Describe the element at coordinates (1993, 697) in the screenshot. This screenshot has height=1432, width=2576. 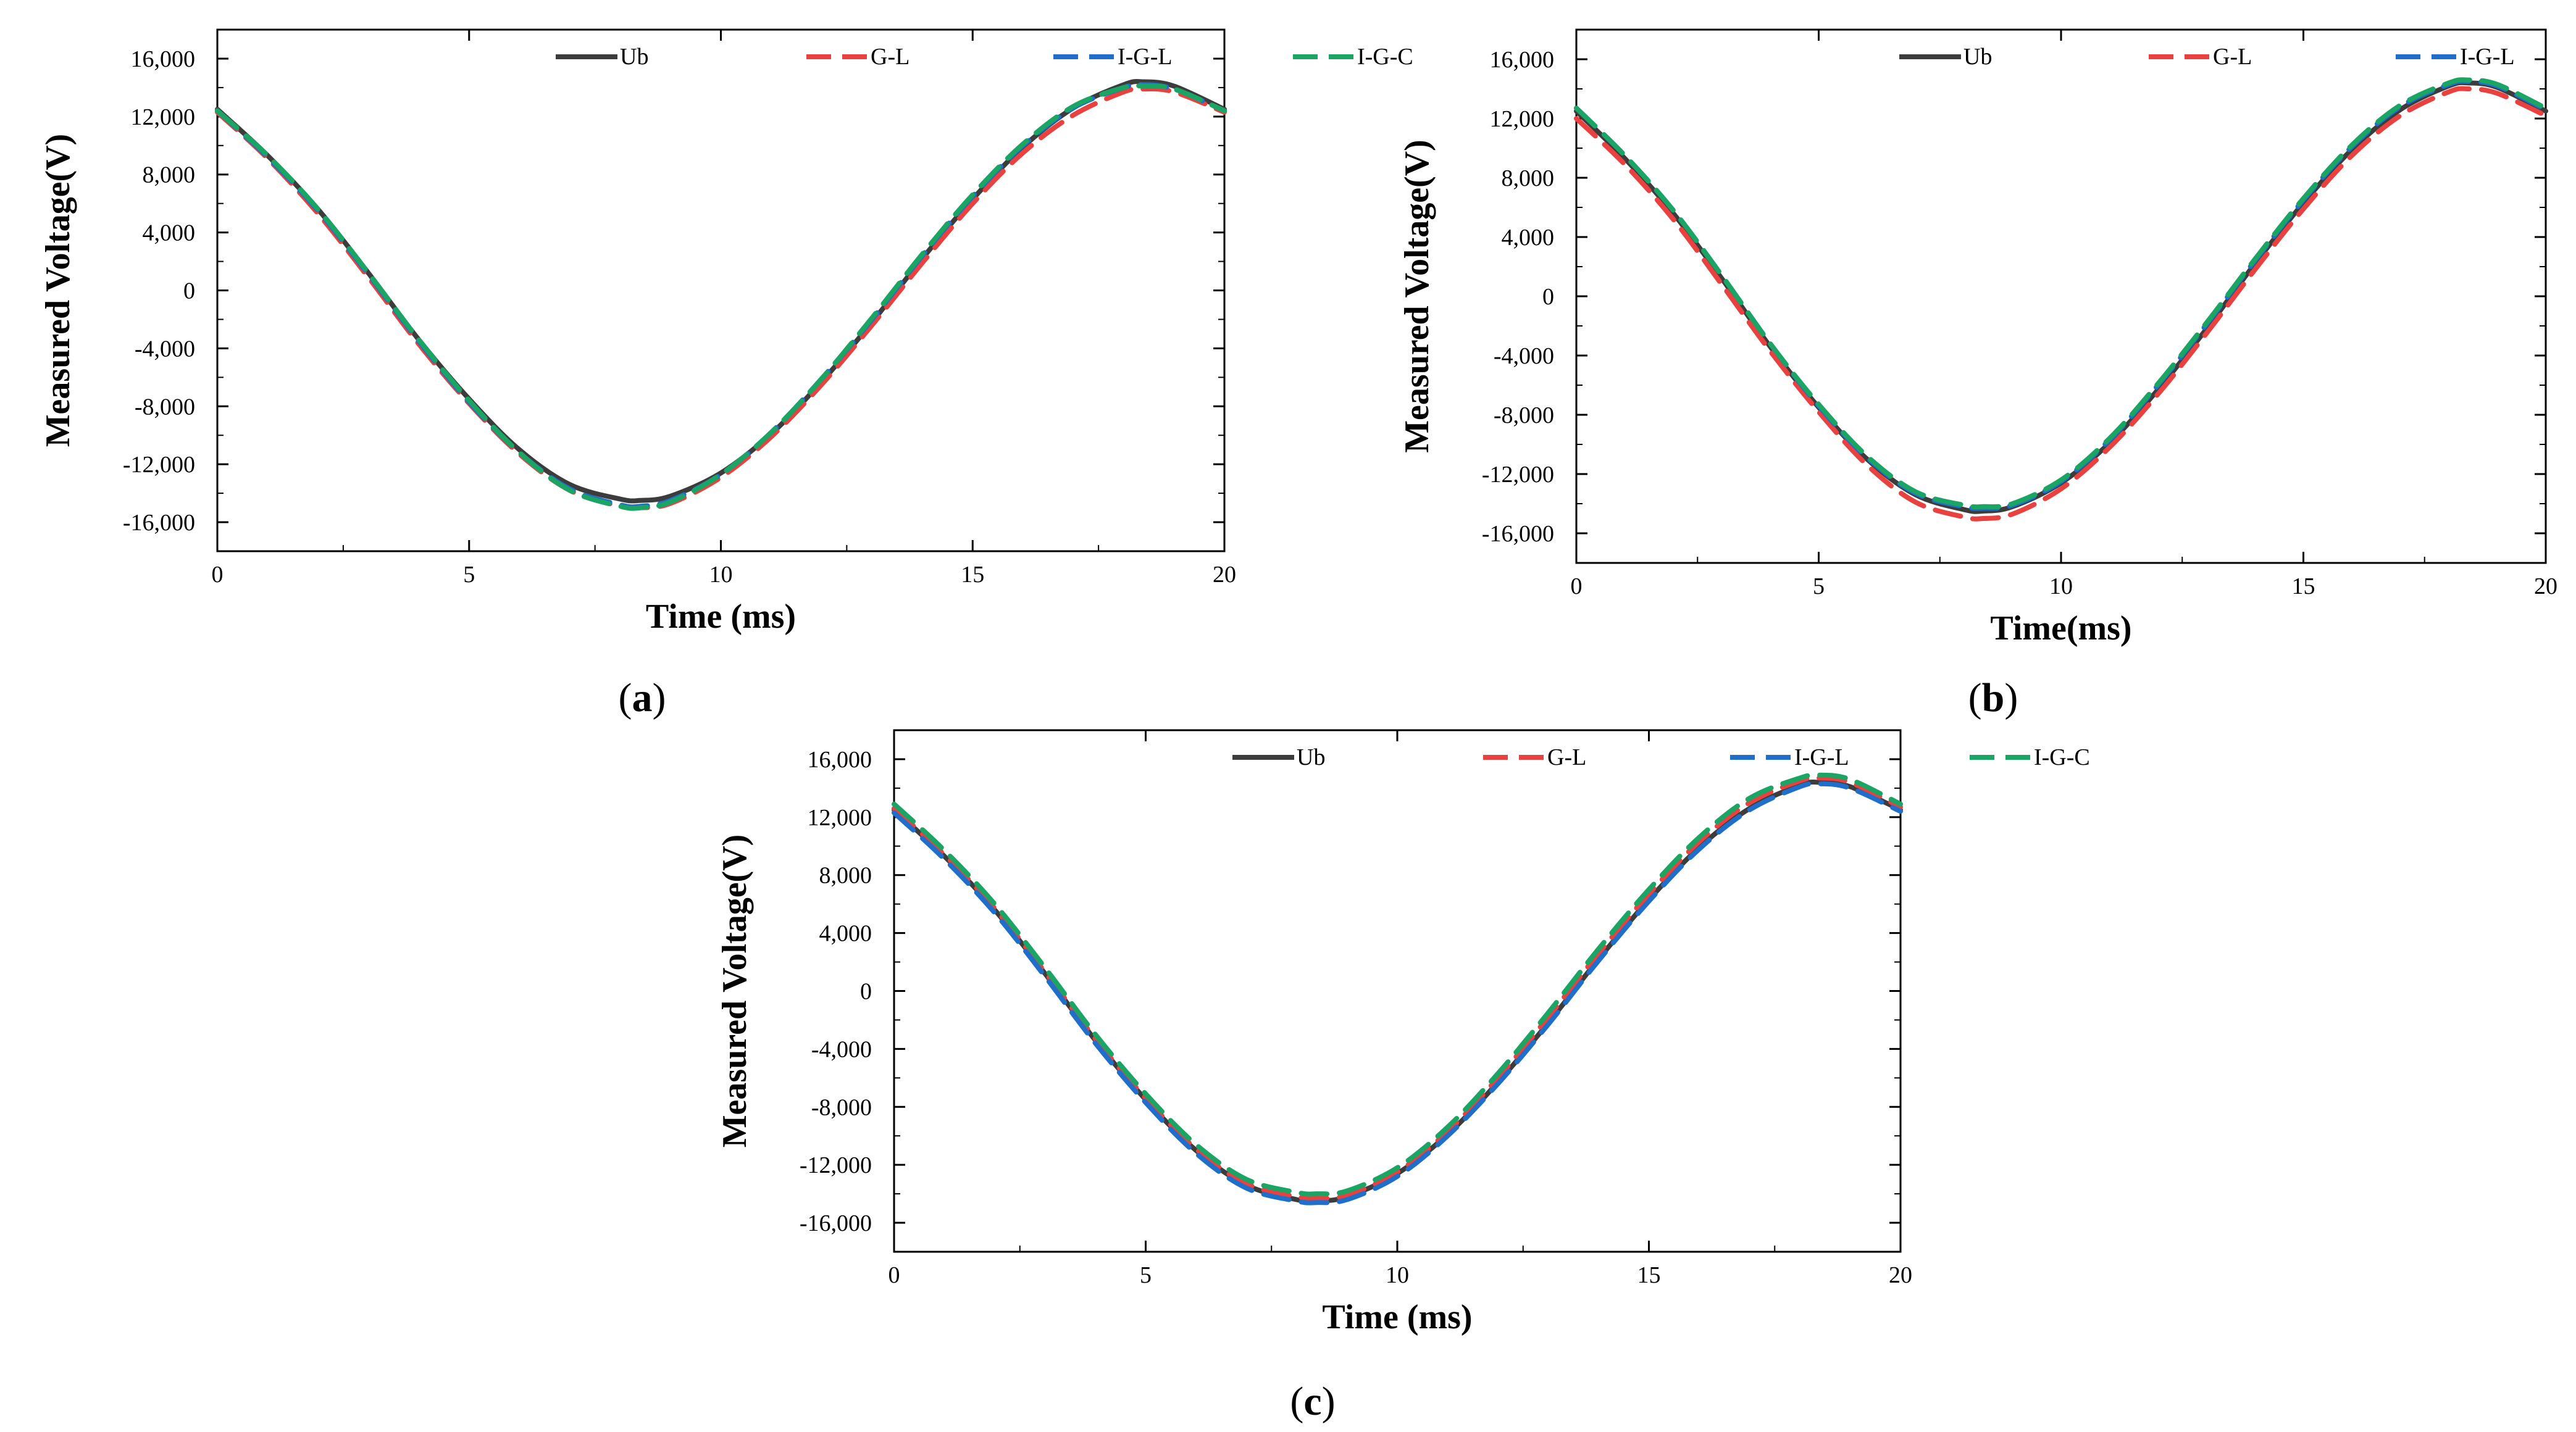
I see `panel-label: (b)` at that location.